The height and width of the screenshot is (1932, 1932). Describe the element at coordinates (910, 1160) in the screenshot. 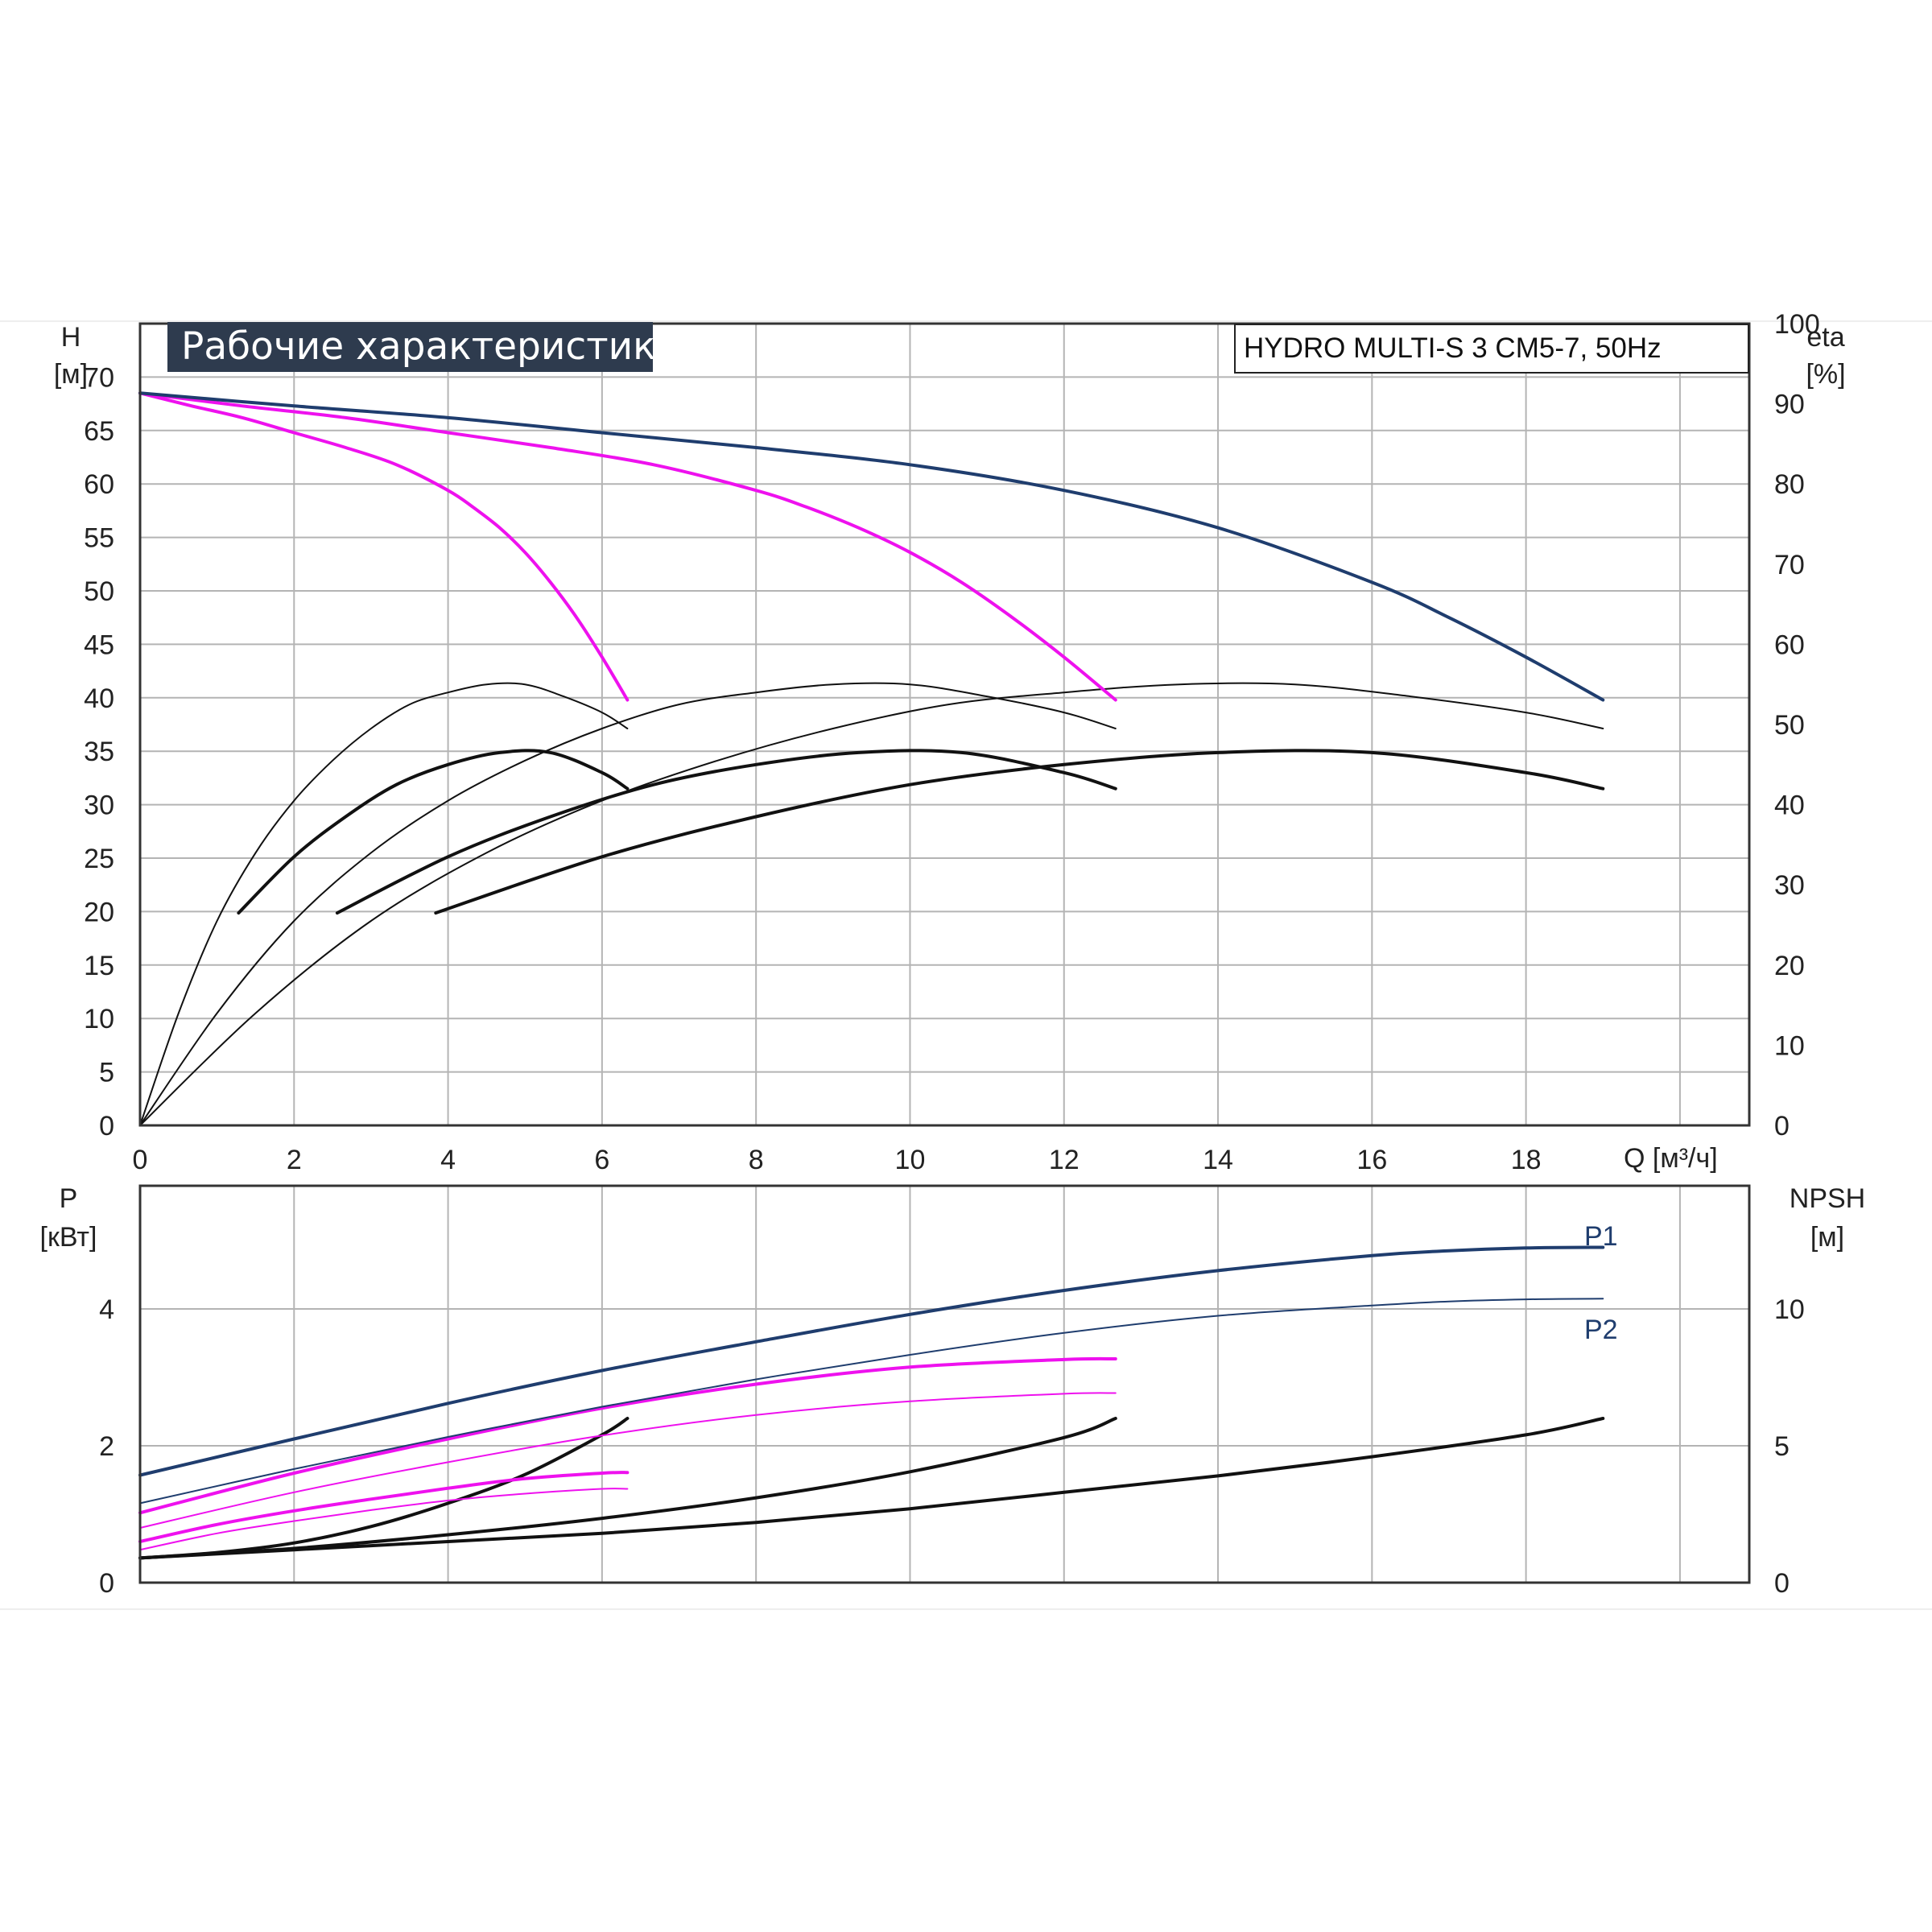

I see `q-tick-label: 10` at that location.